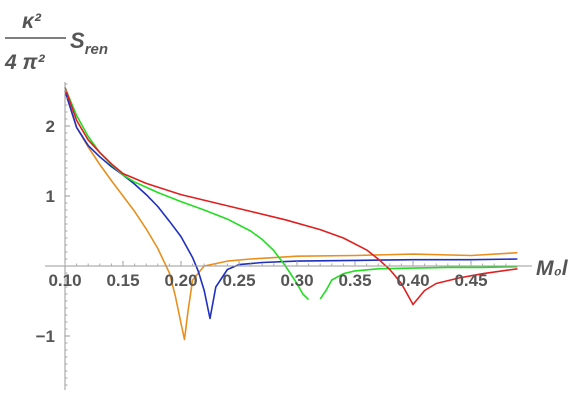 Image resolution: width=572 pixels, height=396 pixels. Describe the element at coordinates (296, 280) in the screenshot. I see `x-tick-label: 0.30` at that location.